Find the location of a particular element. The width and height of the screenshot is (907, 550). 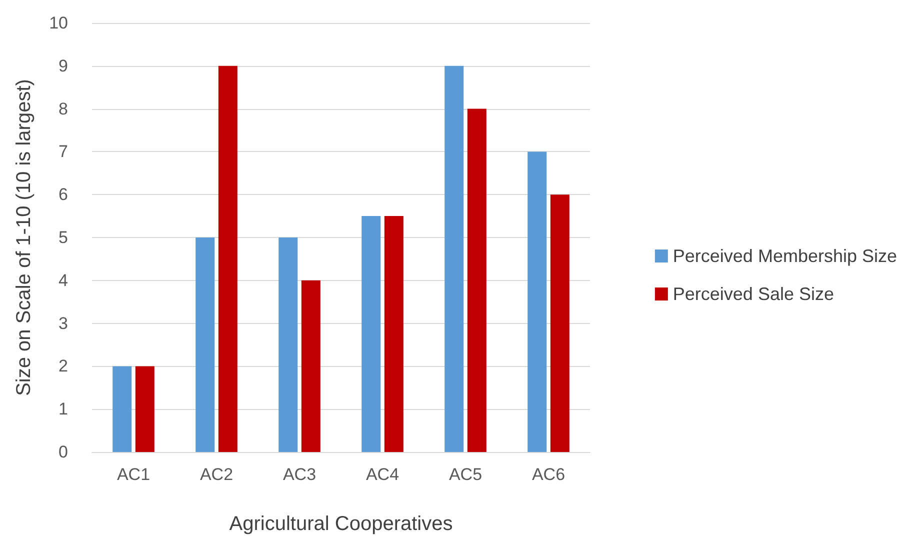

y-tick-label: 8 is located at coordinates (63, 108).